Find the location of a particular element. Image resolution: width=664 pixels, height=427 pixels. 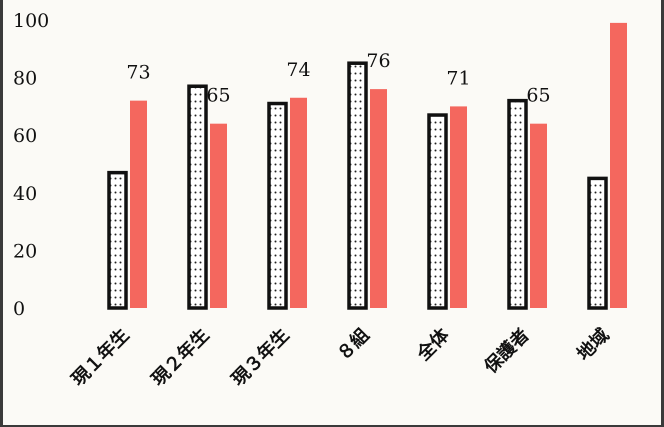

x-category-label: 現３年生 is located at coordinates (260, 357).